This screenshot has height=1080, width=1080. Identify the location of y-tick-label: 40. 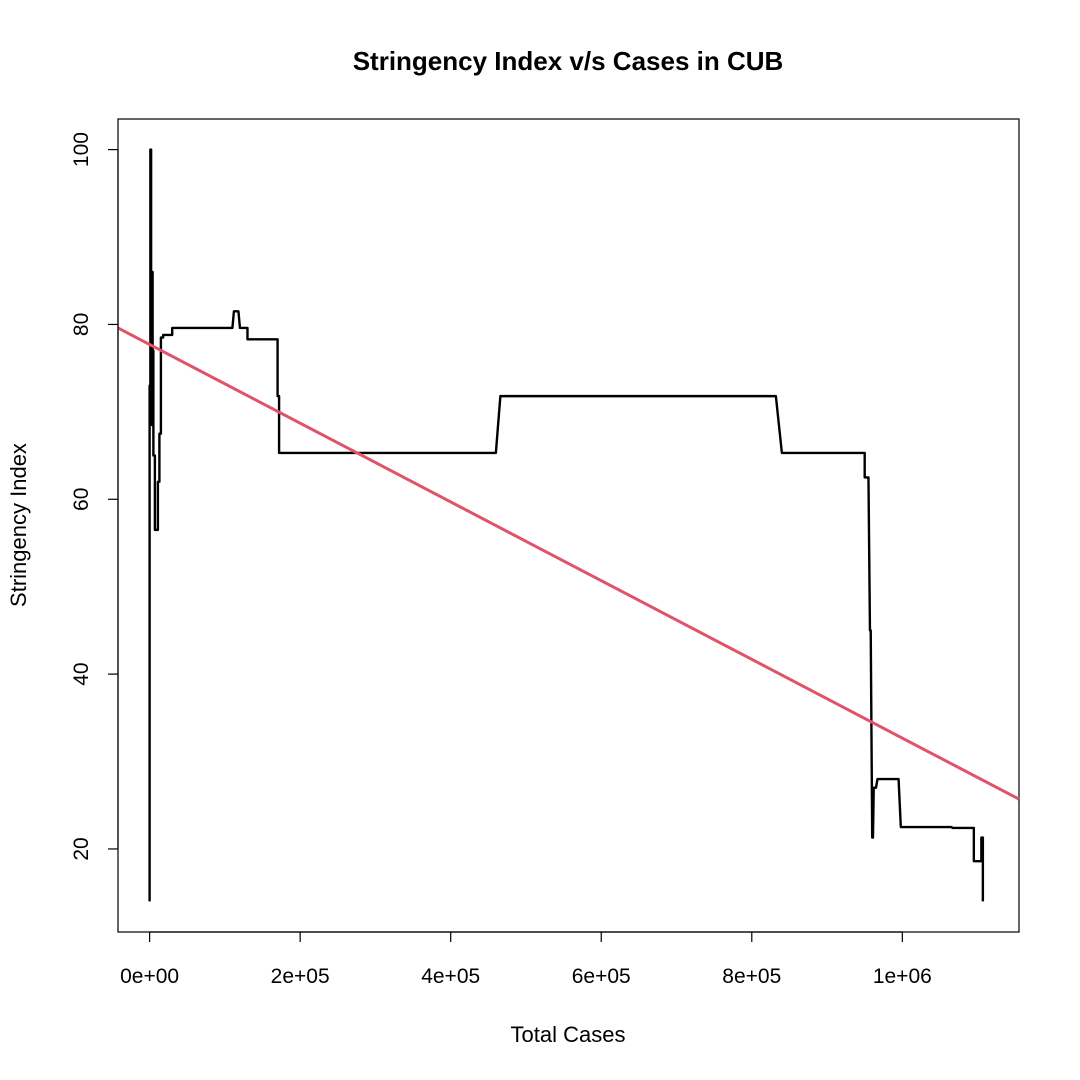
(81, 673).